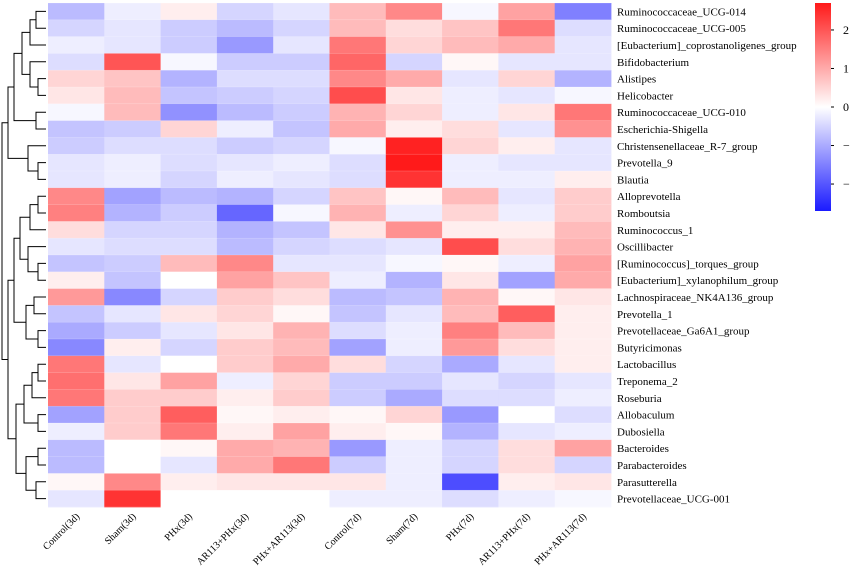  What do you see at coordinates (846, 68) in the screenshot?
I see `colorbar-tick-label: 1` at bounding box center [846, 68].